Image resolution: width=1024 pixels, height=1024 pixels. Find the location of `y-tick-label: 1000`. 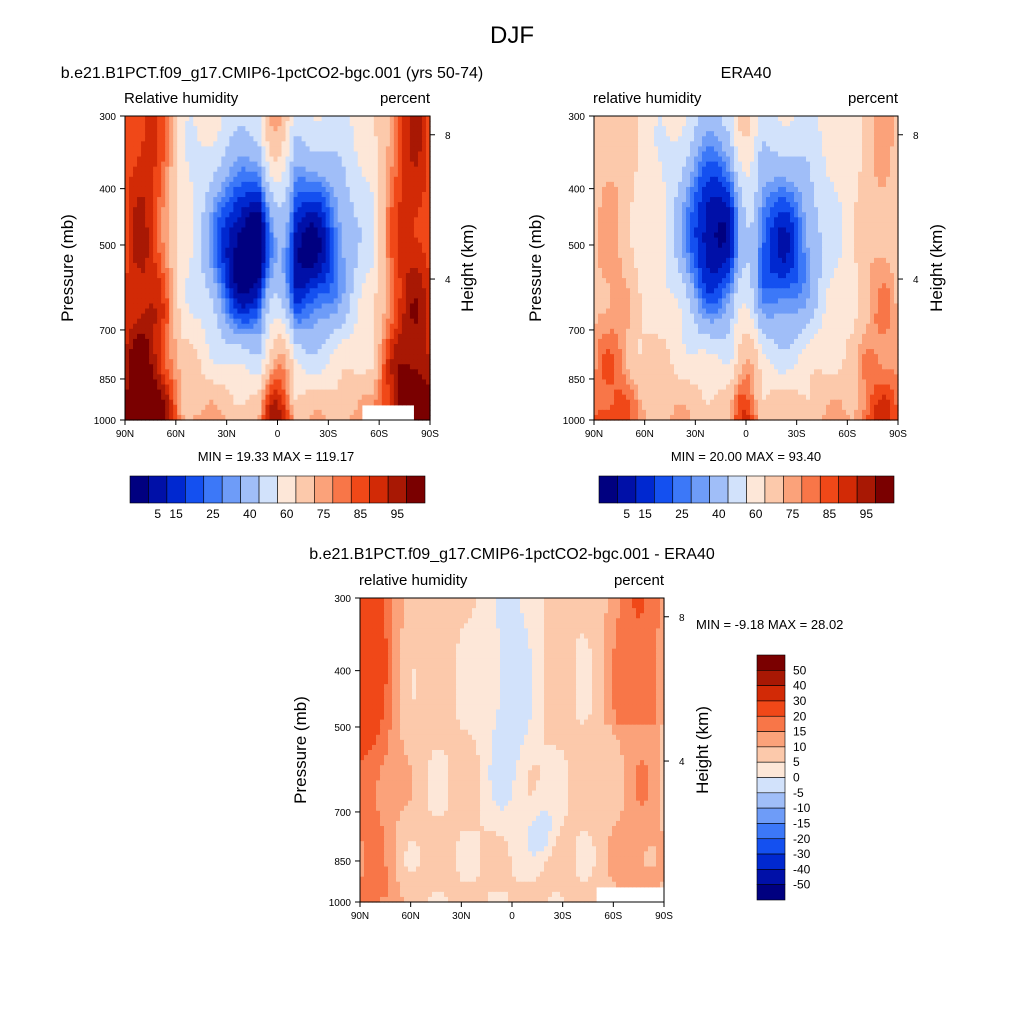

y-tick-label: 1000 is located at coordinates (105, 421).